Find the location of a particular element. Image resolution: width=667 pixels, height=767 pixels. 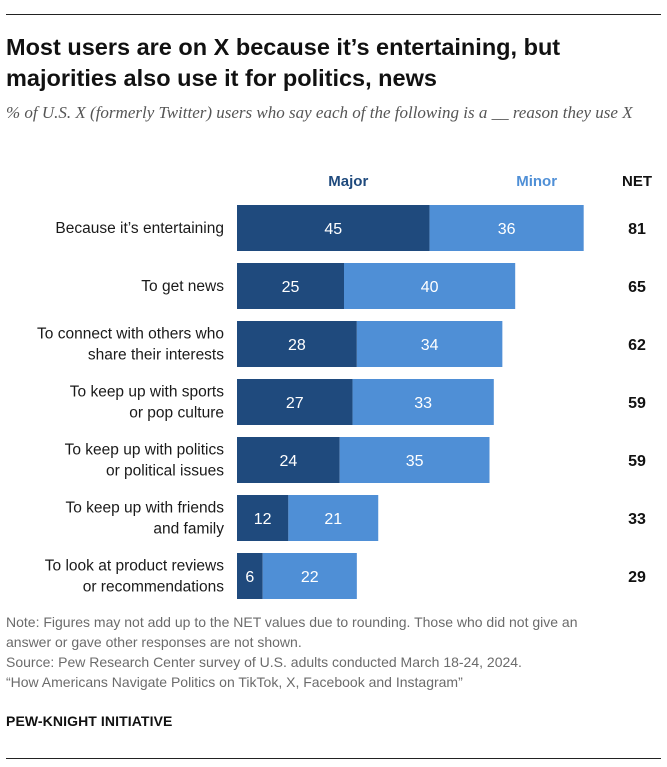

bar-major-label: 12 is located at coordinates (263, 519).